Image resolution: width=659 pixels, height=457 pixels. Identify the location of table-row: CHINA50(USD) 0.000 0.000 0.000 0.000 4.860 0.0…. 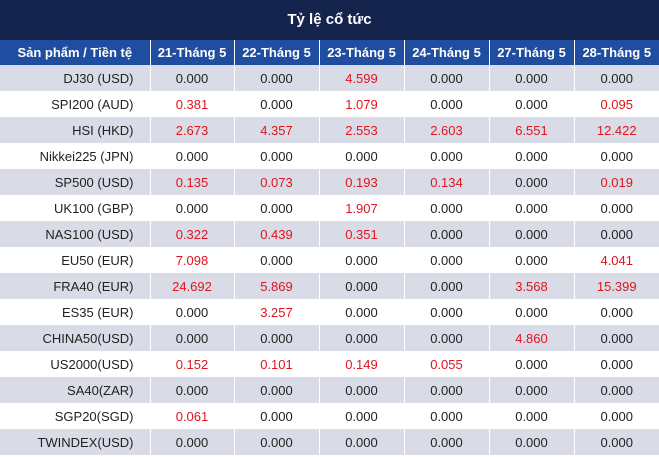
(329, 338).